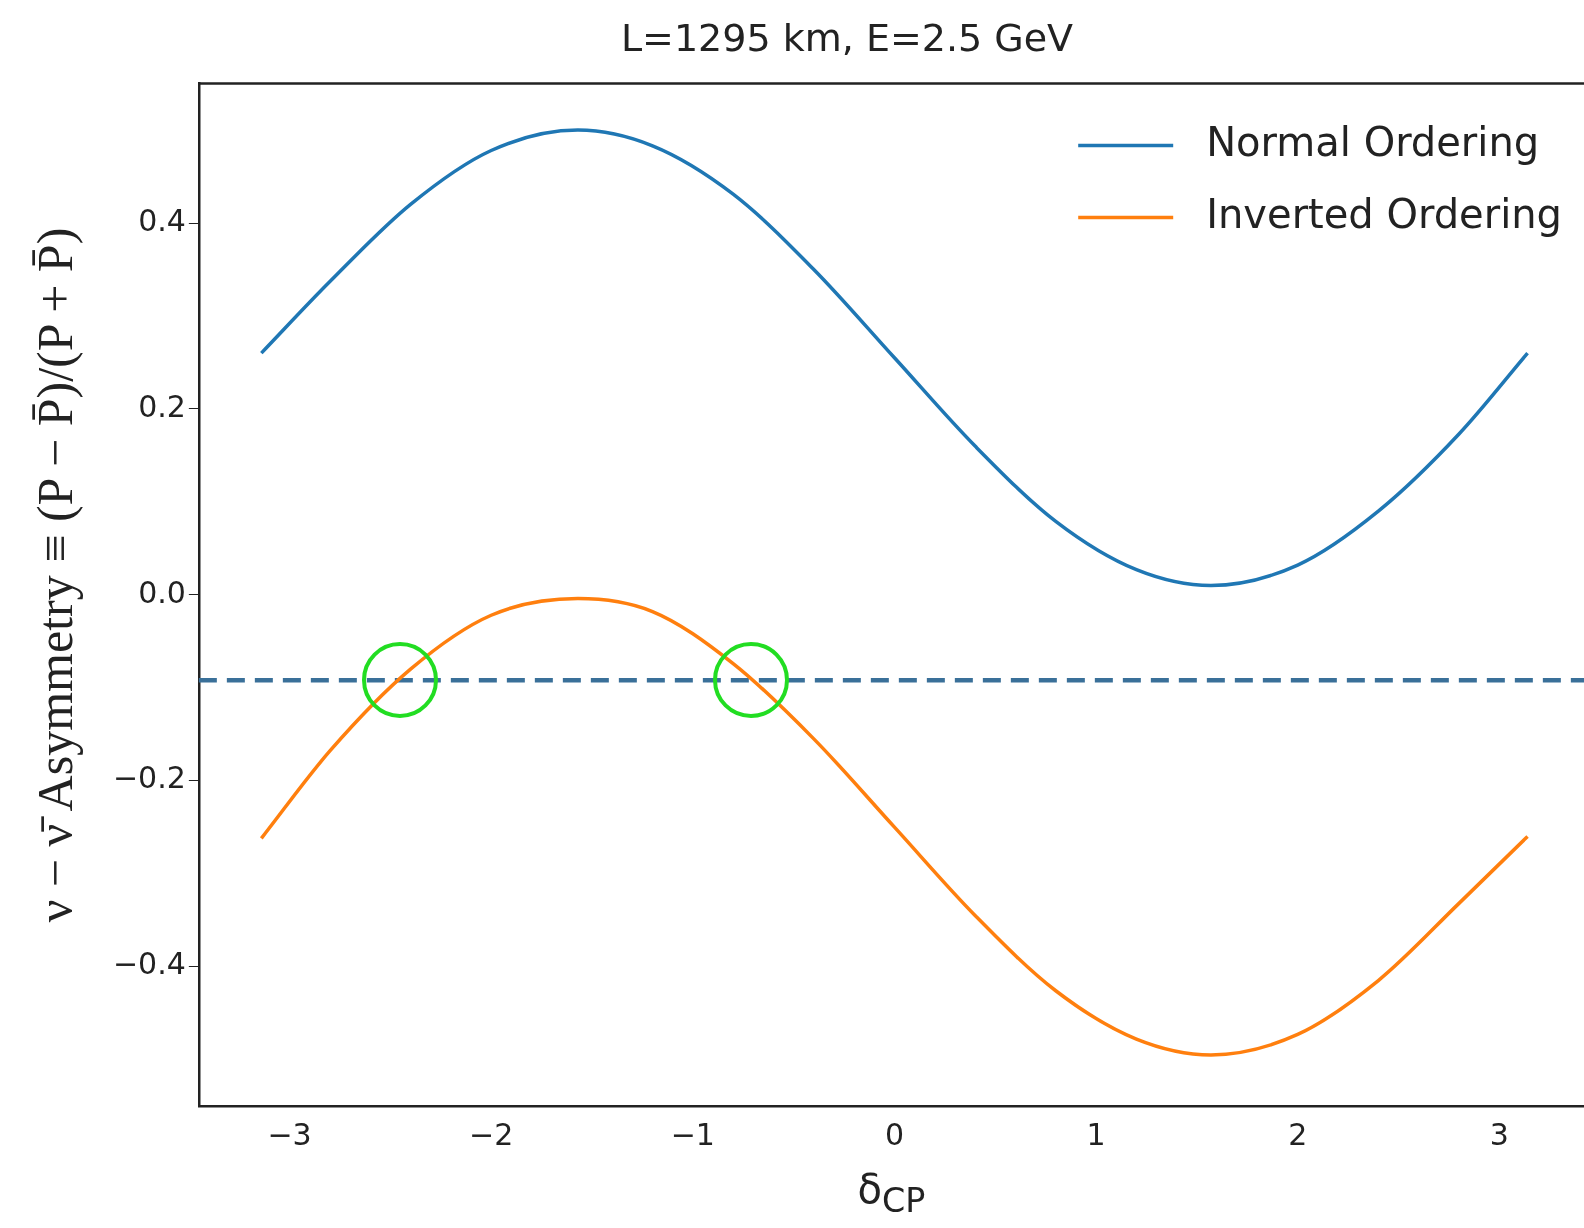  I want to click on y-axis-title: ν − ν̄ Asymmetry ≡ (P − P̄)/(P + P̄), so click(54, 575).